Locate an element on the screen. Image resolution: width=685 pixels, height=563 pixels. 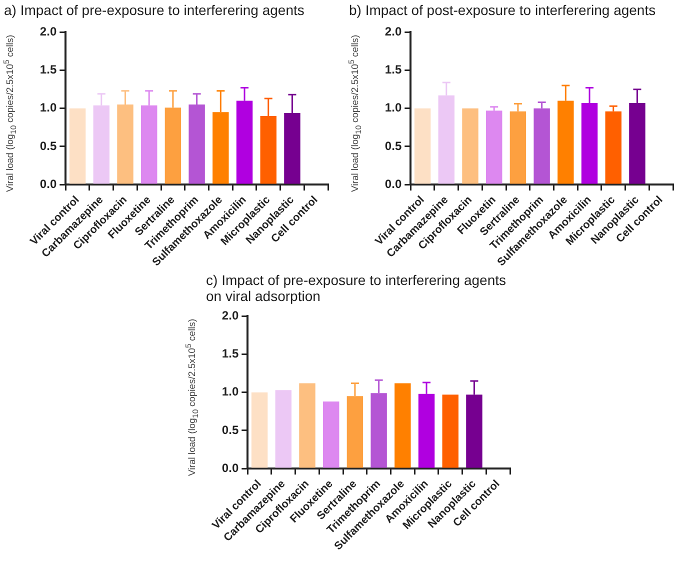
chart-title: a) Impact of pre-exposure to interferering agents is located at coordinates (155, 10).